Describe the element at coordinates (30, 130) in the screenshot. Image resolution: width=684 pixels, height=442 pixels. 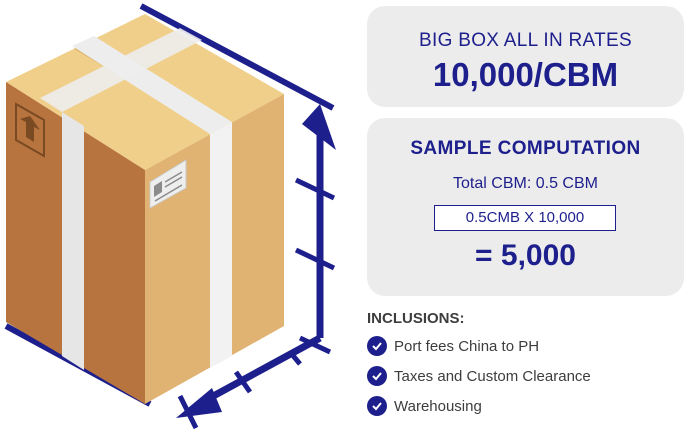
I see `this-side-up-arrow-icon` at that location.